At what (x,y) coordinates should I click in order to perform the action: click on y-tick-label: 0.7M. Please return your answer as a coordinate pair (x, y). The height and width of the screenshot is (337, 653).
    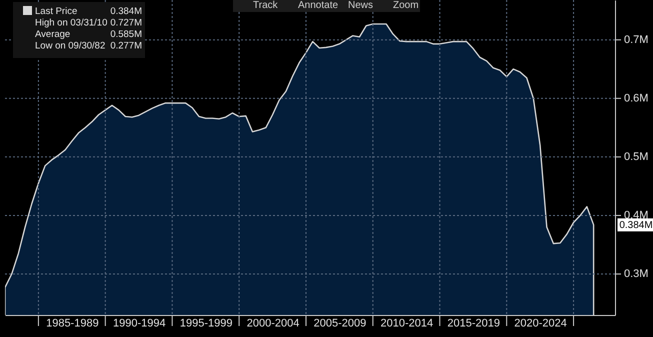
    Looking at the image, I should click on (636, 40).